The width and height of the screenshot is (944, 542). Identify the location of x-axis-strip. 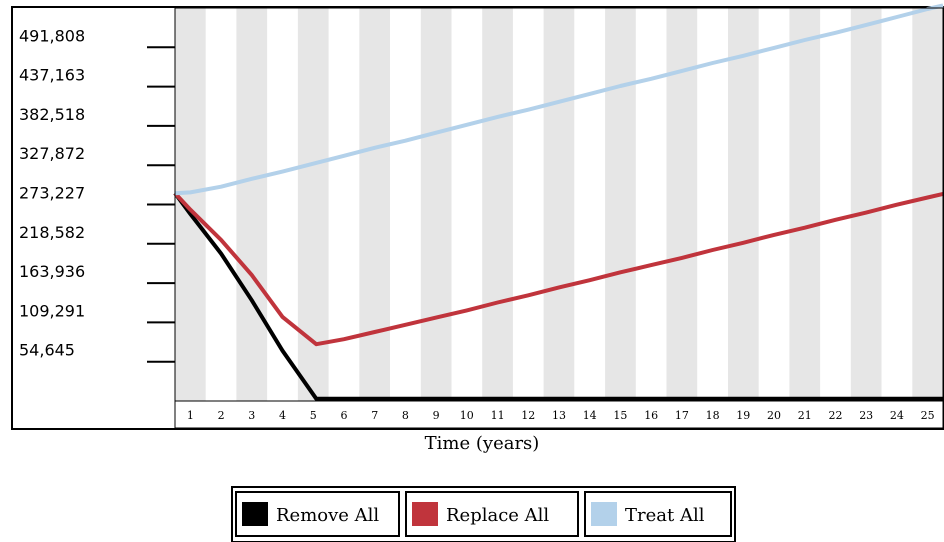
(559, 414).